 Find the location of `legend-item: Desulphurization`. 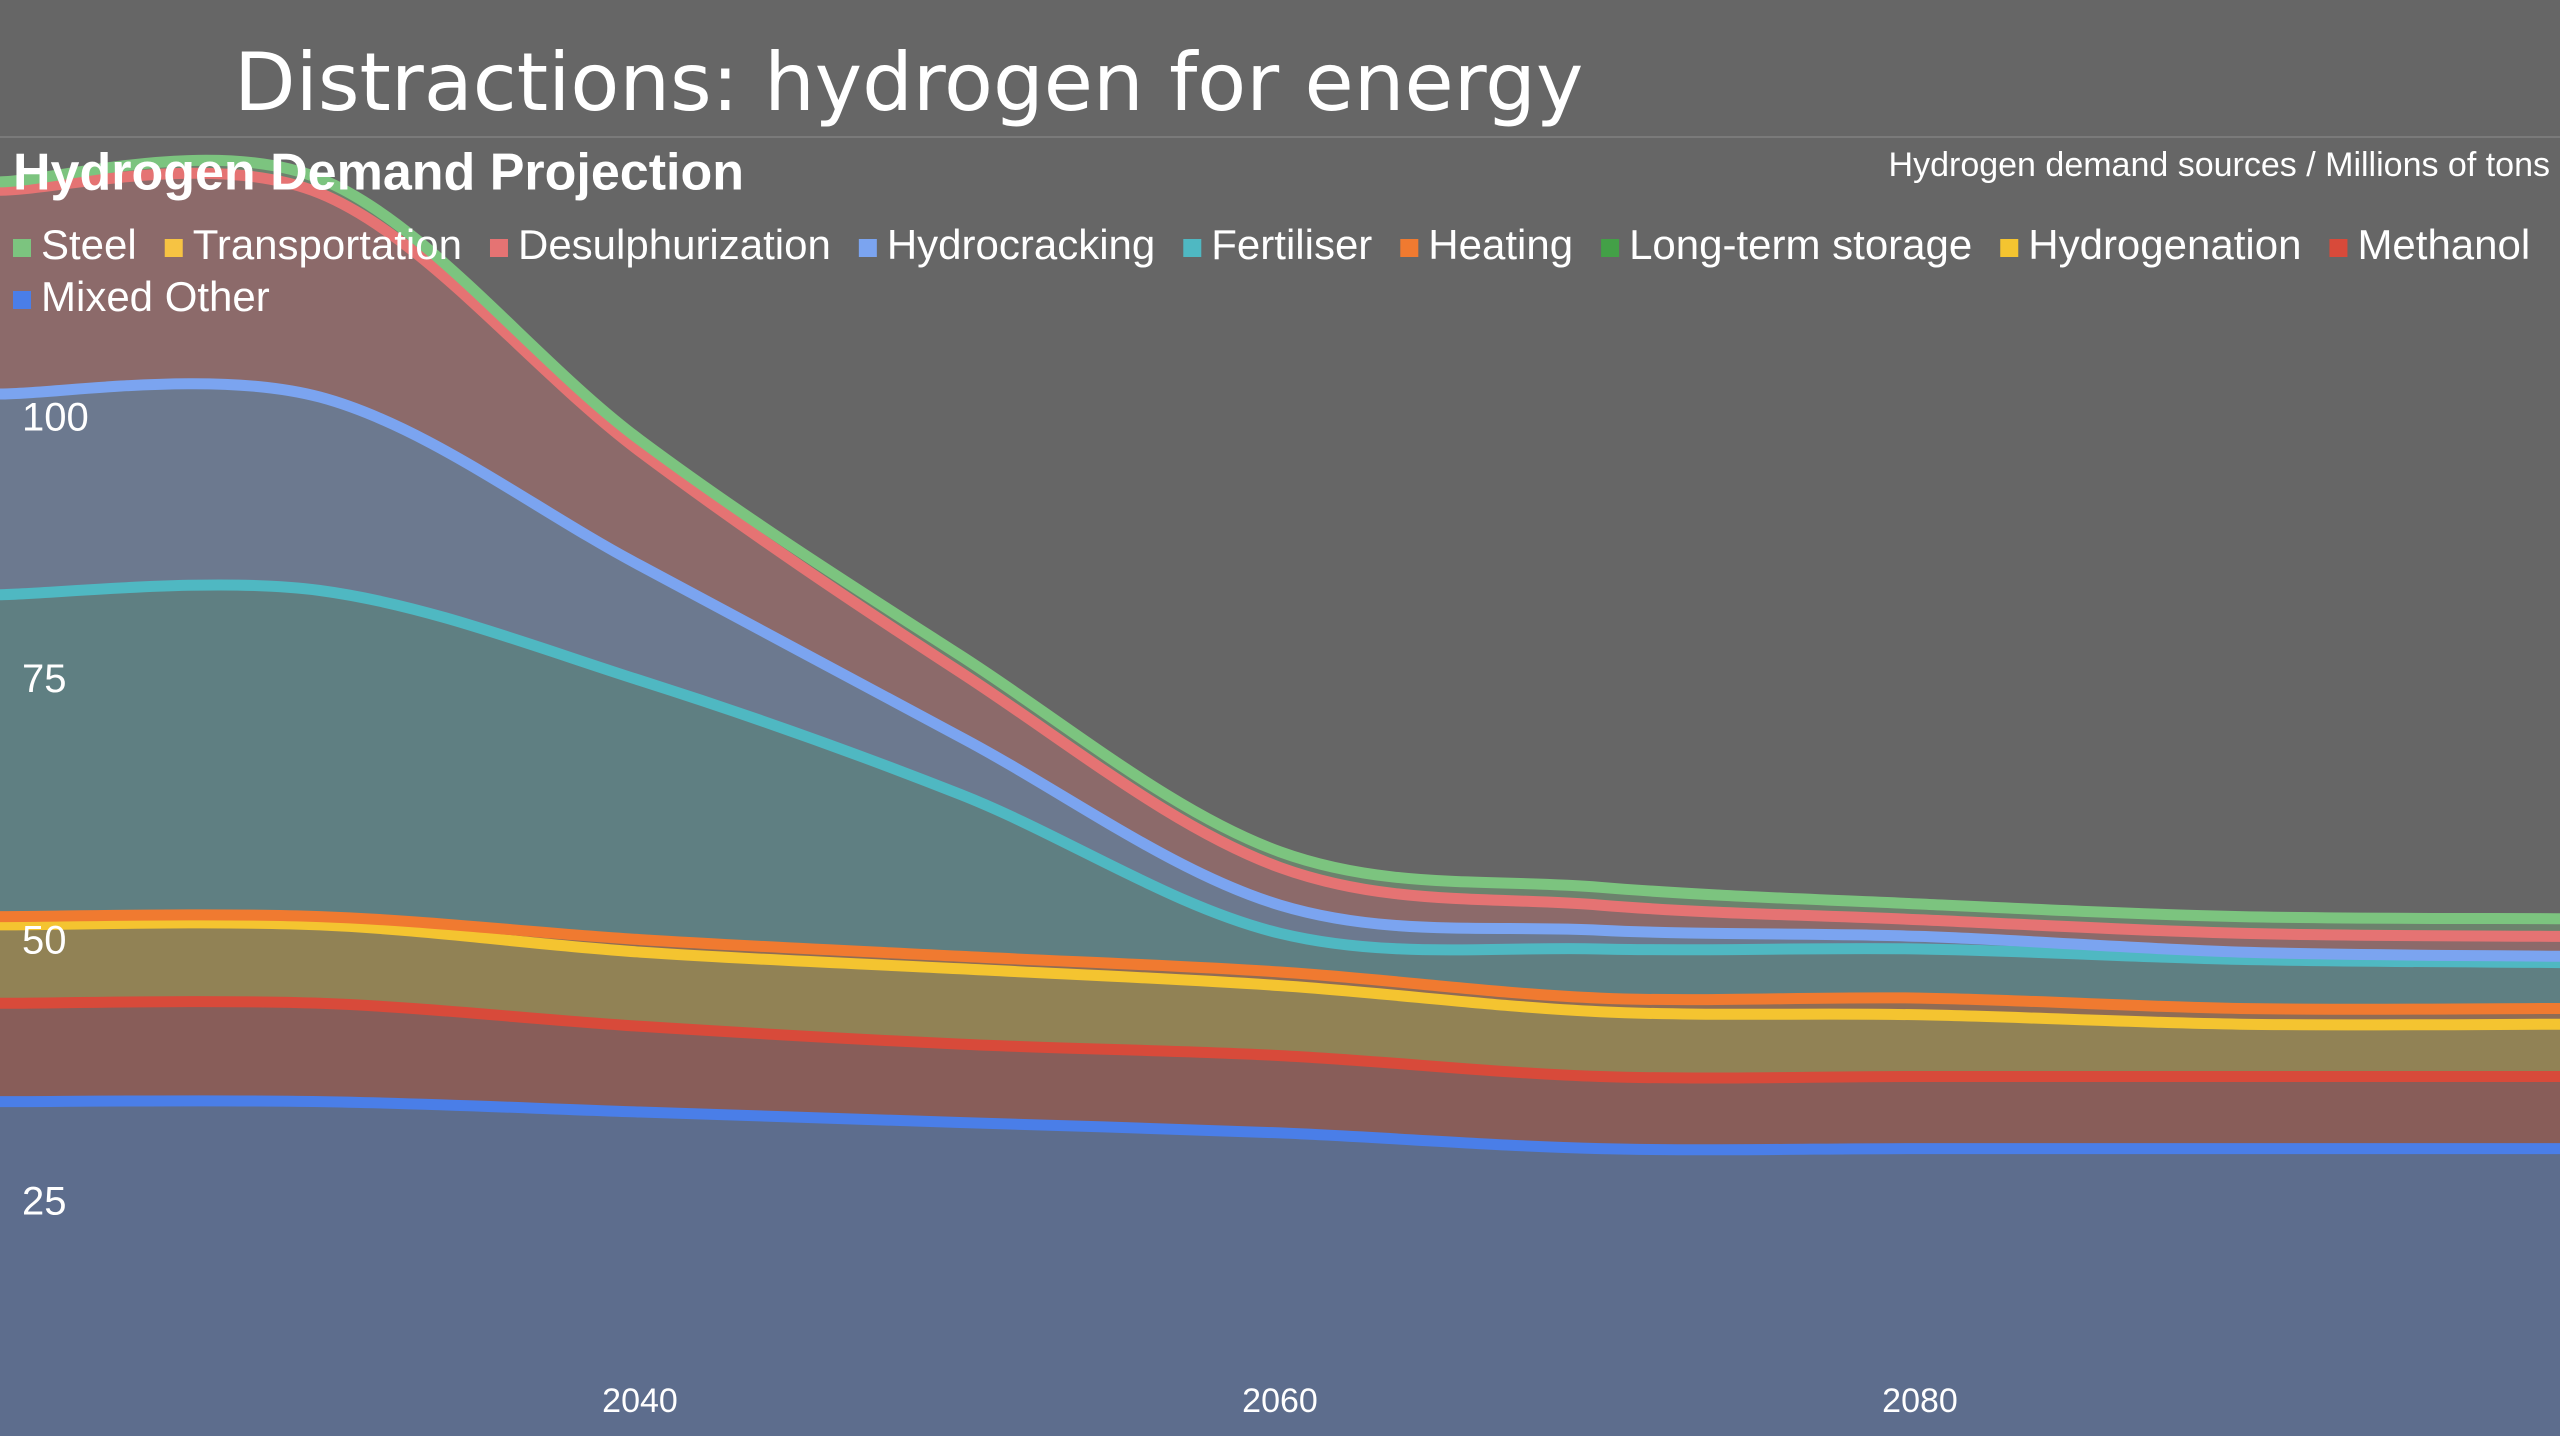

legend-item: Desulphurization is located at coordinates (660, 244).